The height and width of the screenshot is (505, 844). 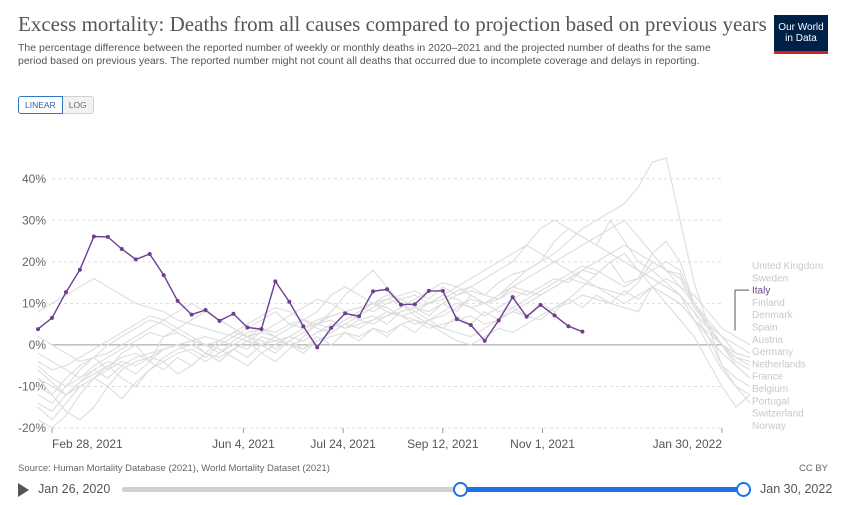 What do you see at coordinates (34, 303) in the screenshot?
I see `y-tick-label: 10%` at bounding box center [34, 303].